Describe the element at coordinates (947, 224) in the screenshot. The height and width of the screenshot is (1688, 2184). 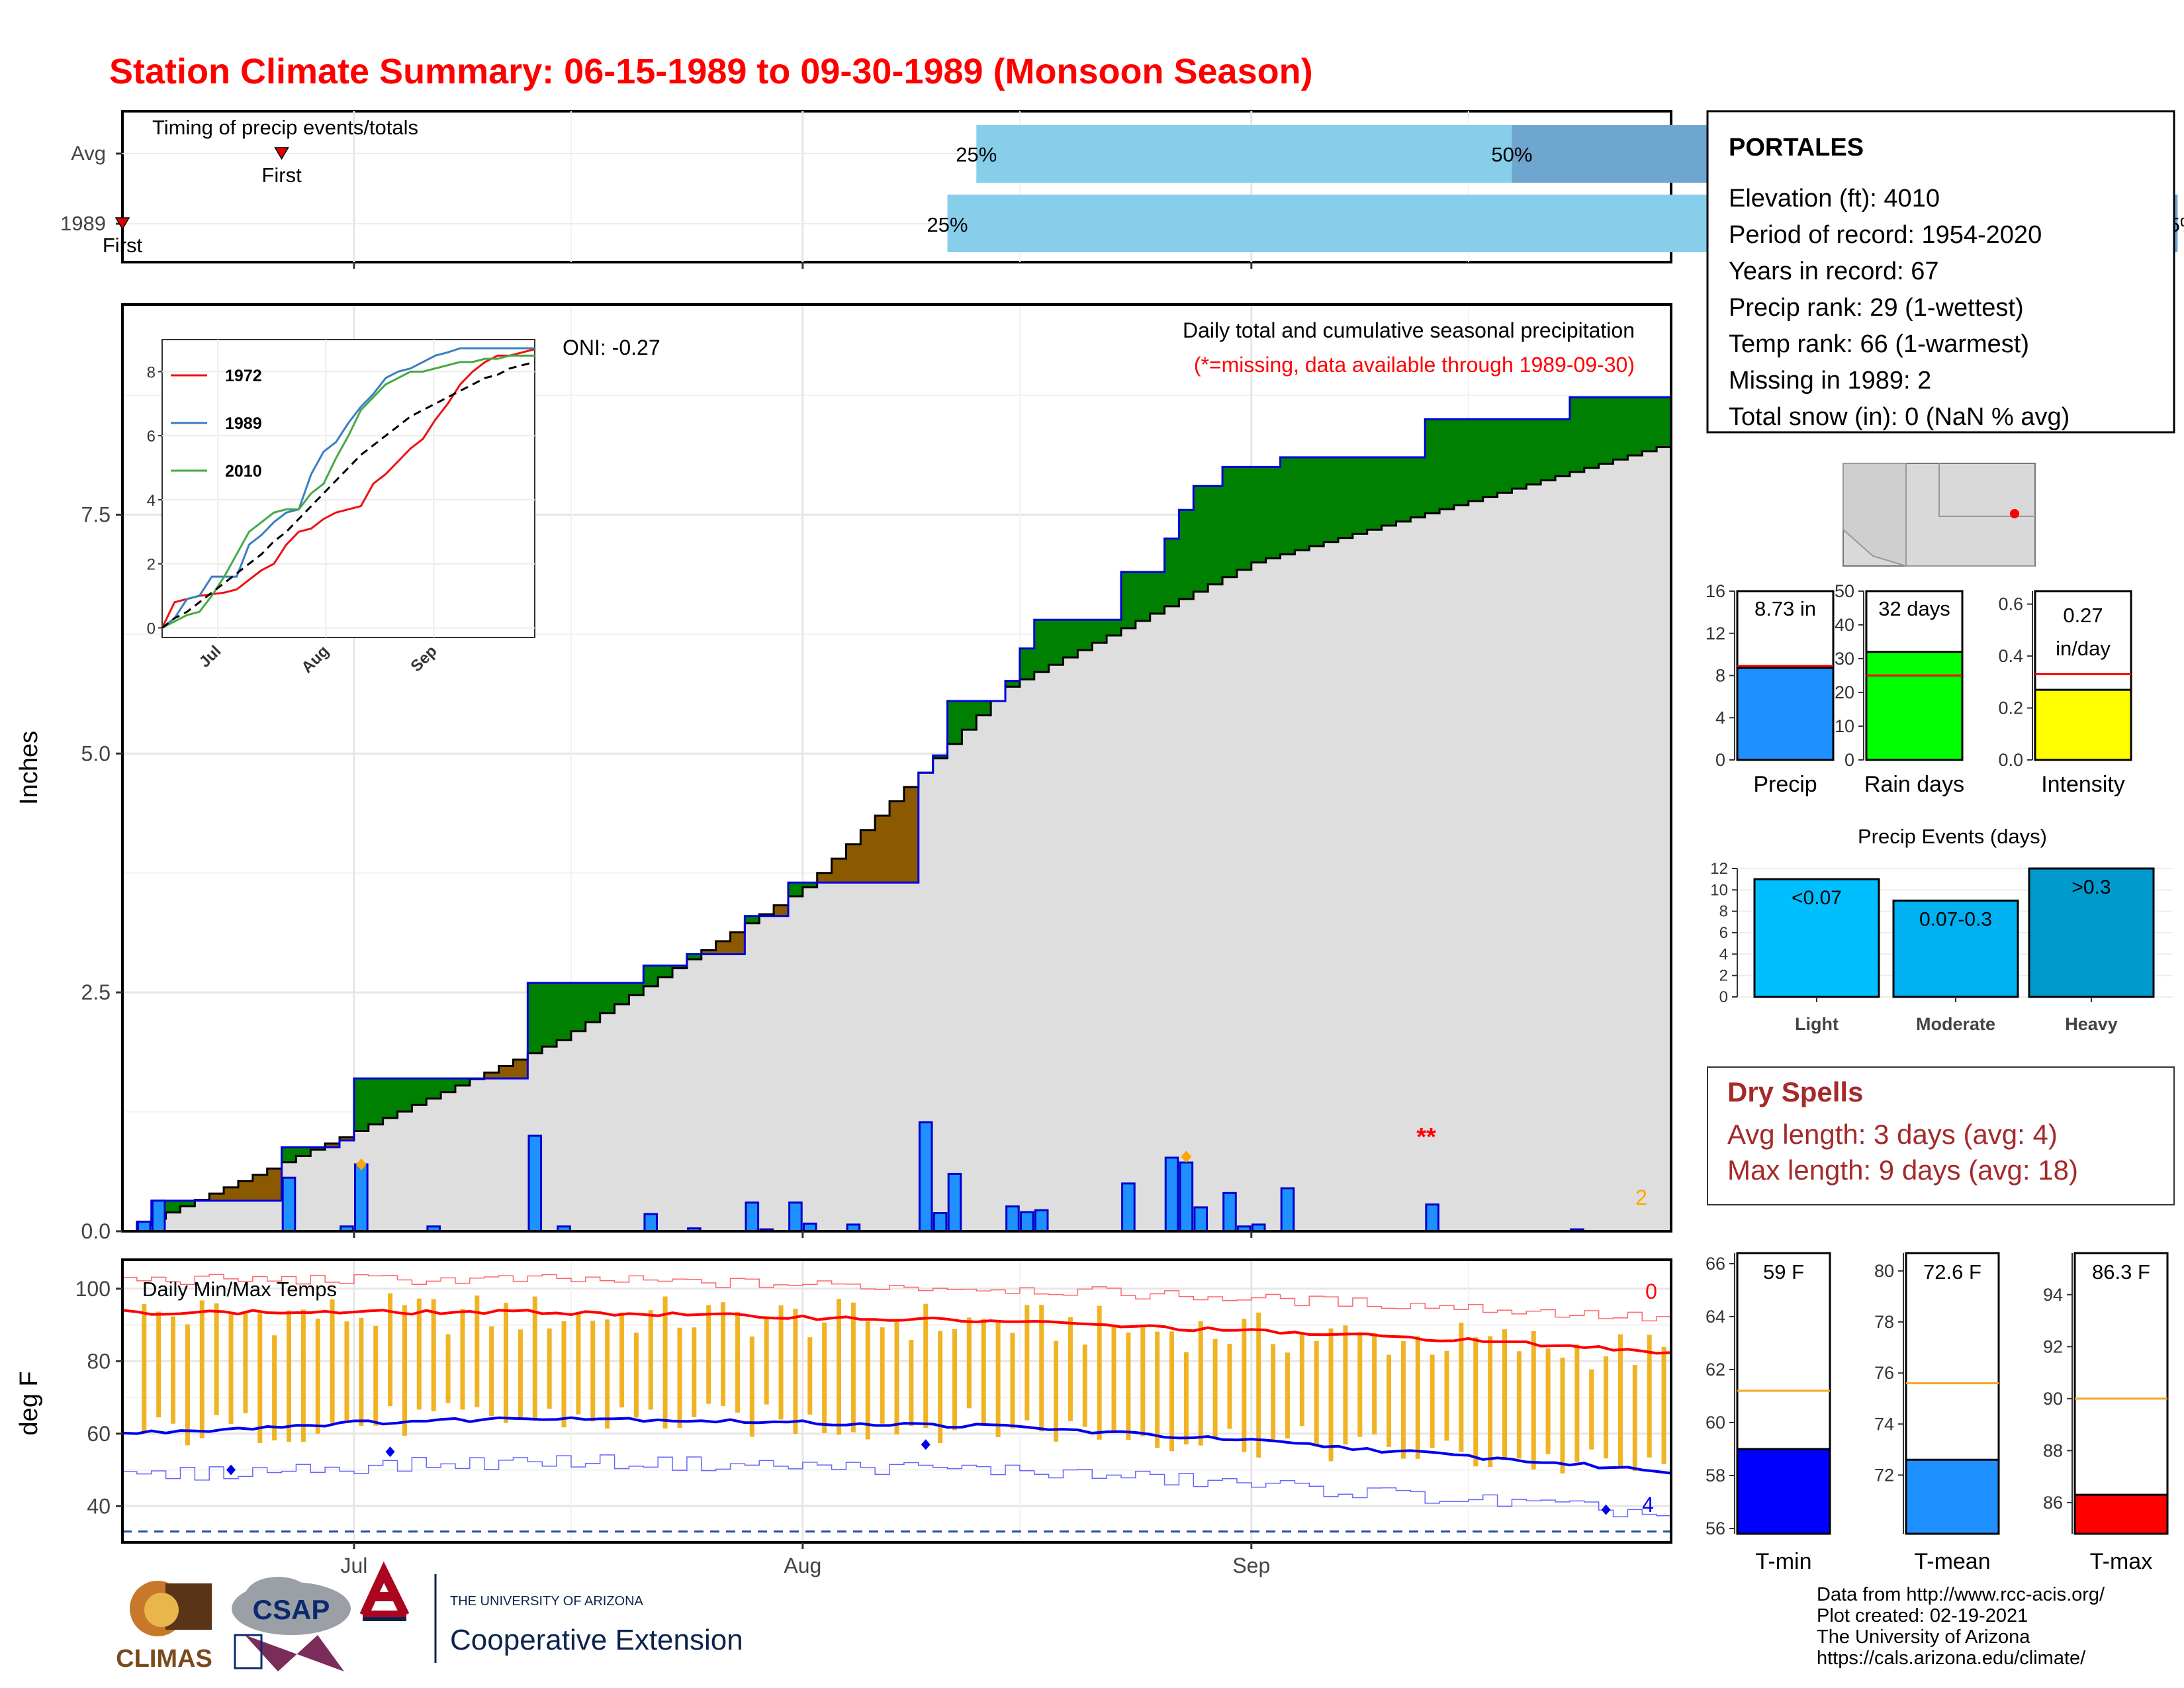
I see `quantile-label: 25%` at that location.